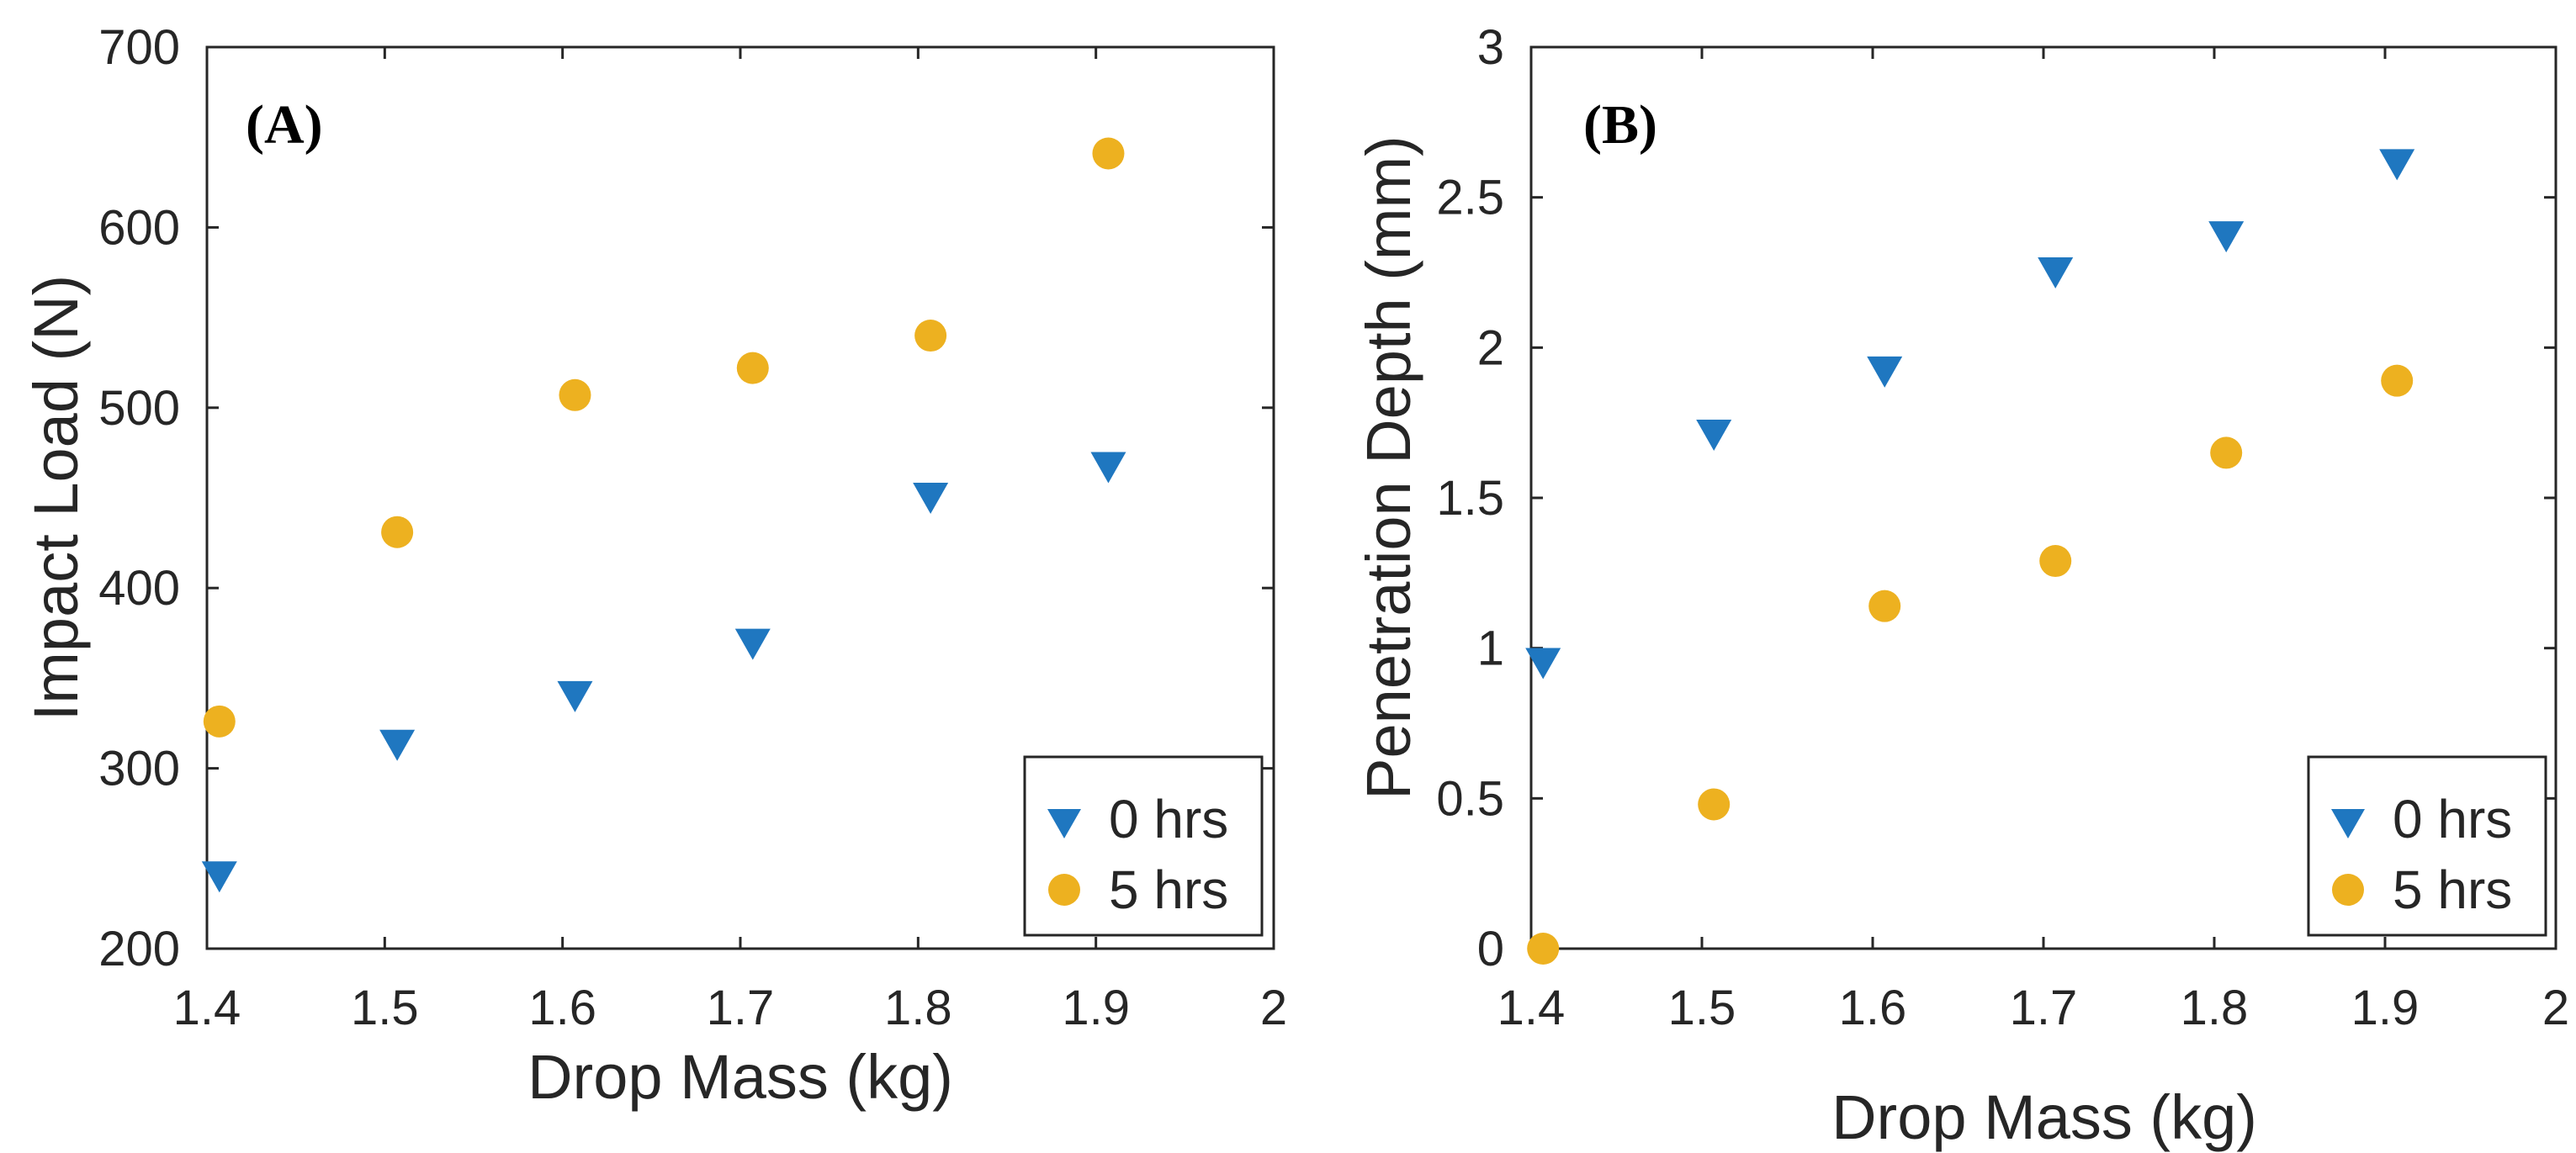  Describe the element at coordinates (56, 498) in the screenshot. I see `y-axis-label: Impact Load (N)` at that location.